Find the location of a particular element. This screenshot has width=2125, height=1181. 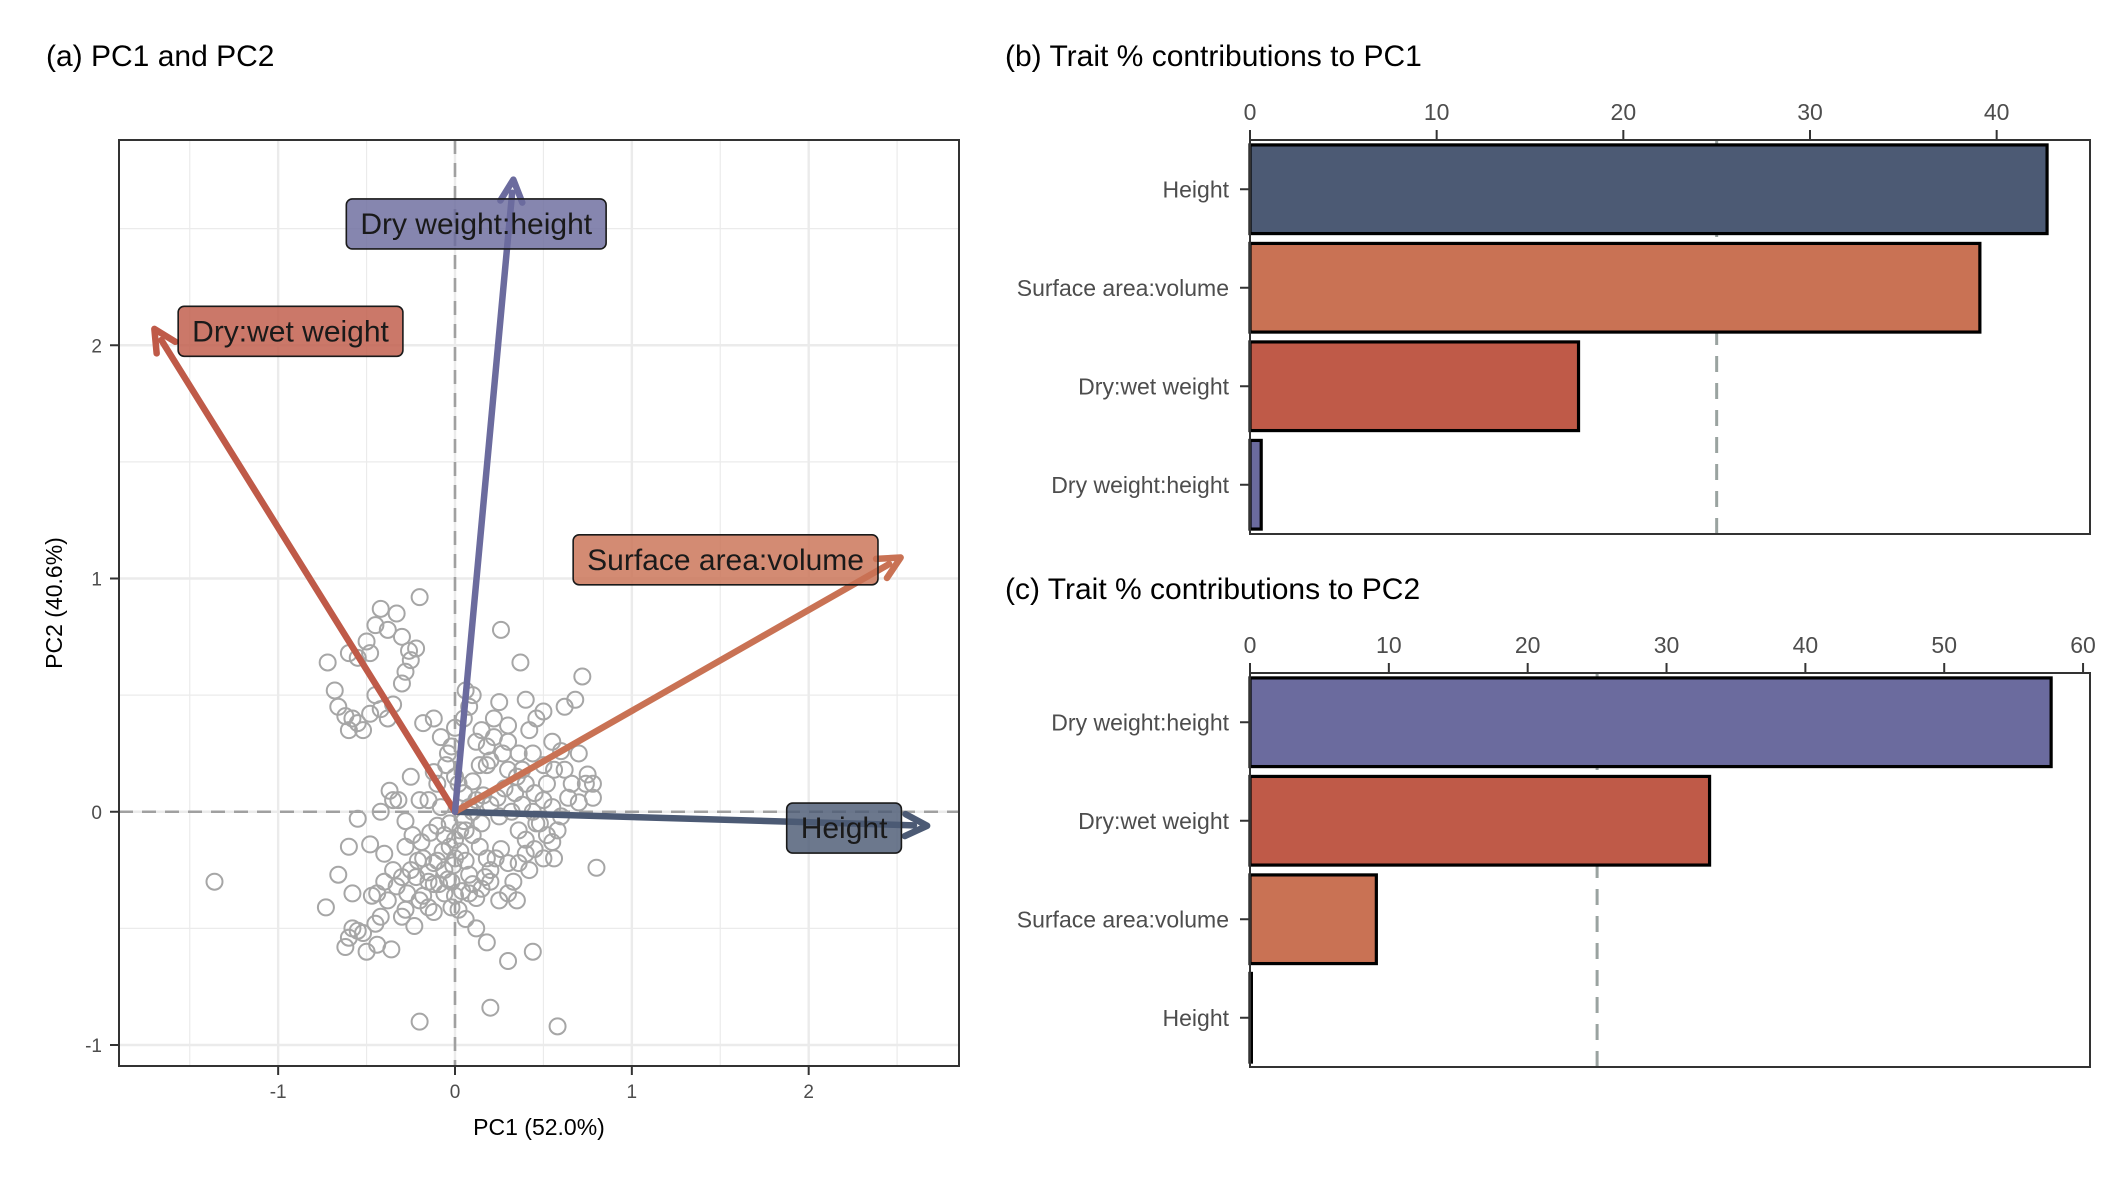

x-tick-label: 2 is located at coordinates (808, 1092).